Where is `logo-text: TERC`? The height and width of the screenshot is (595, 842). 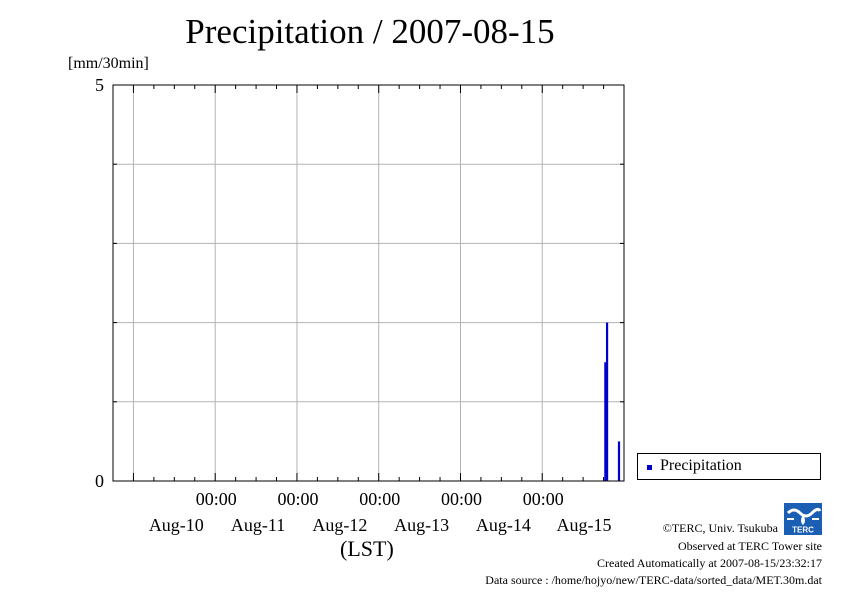
logo-text: TERC is located at coordinates (803, 530).